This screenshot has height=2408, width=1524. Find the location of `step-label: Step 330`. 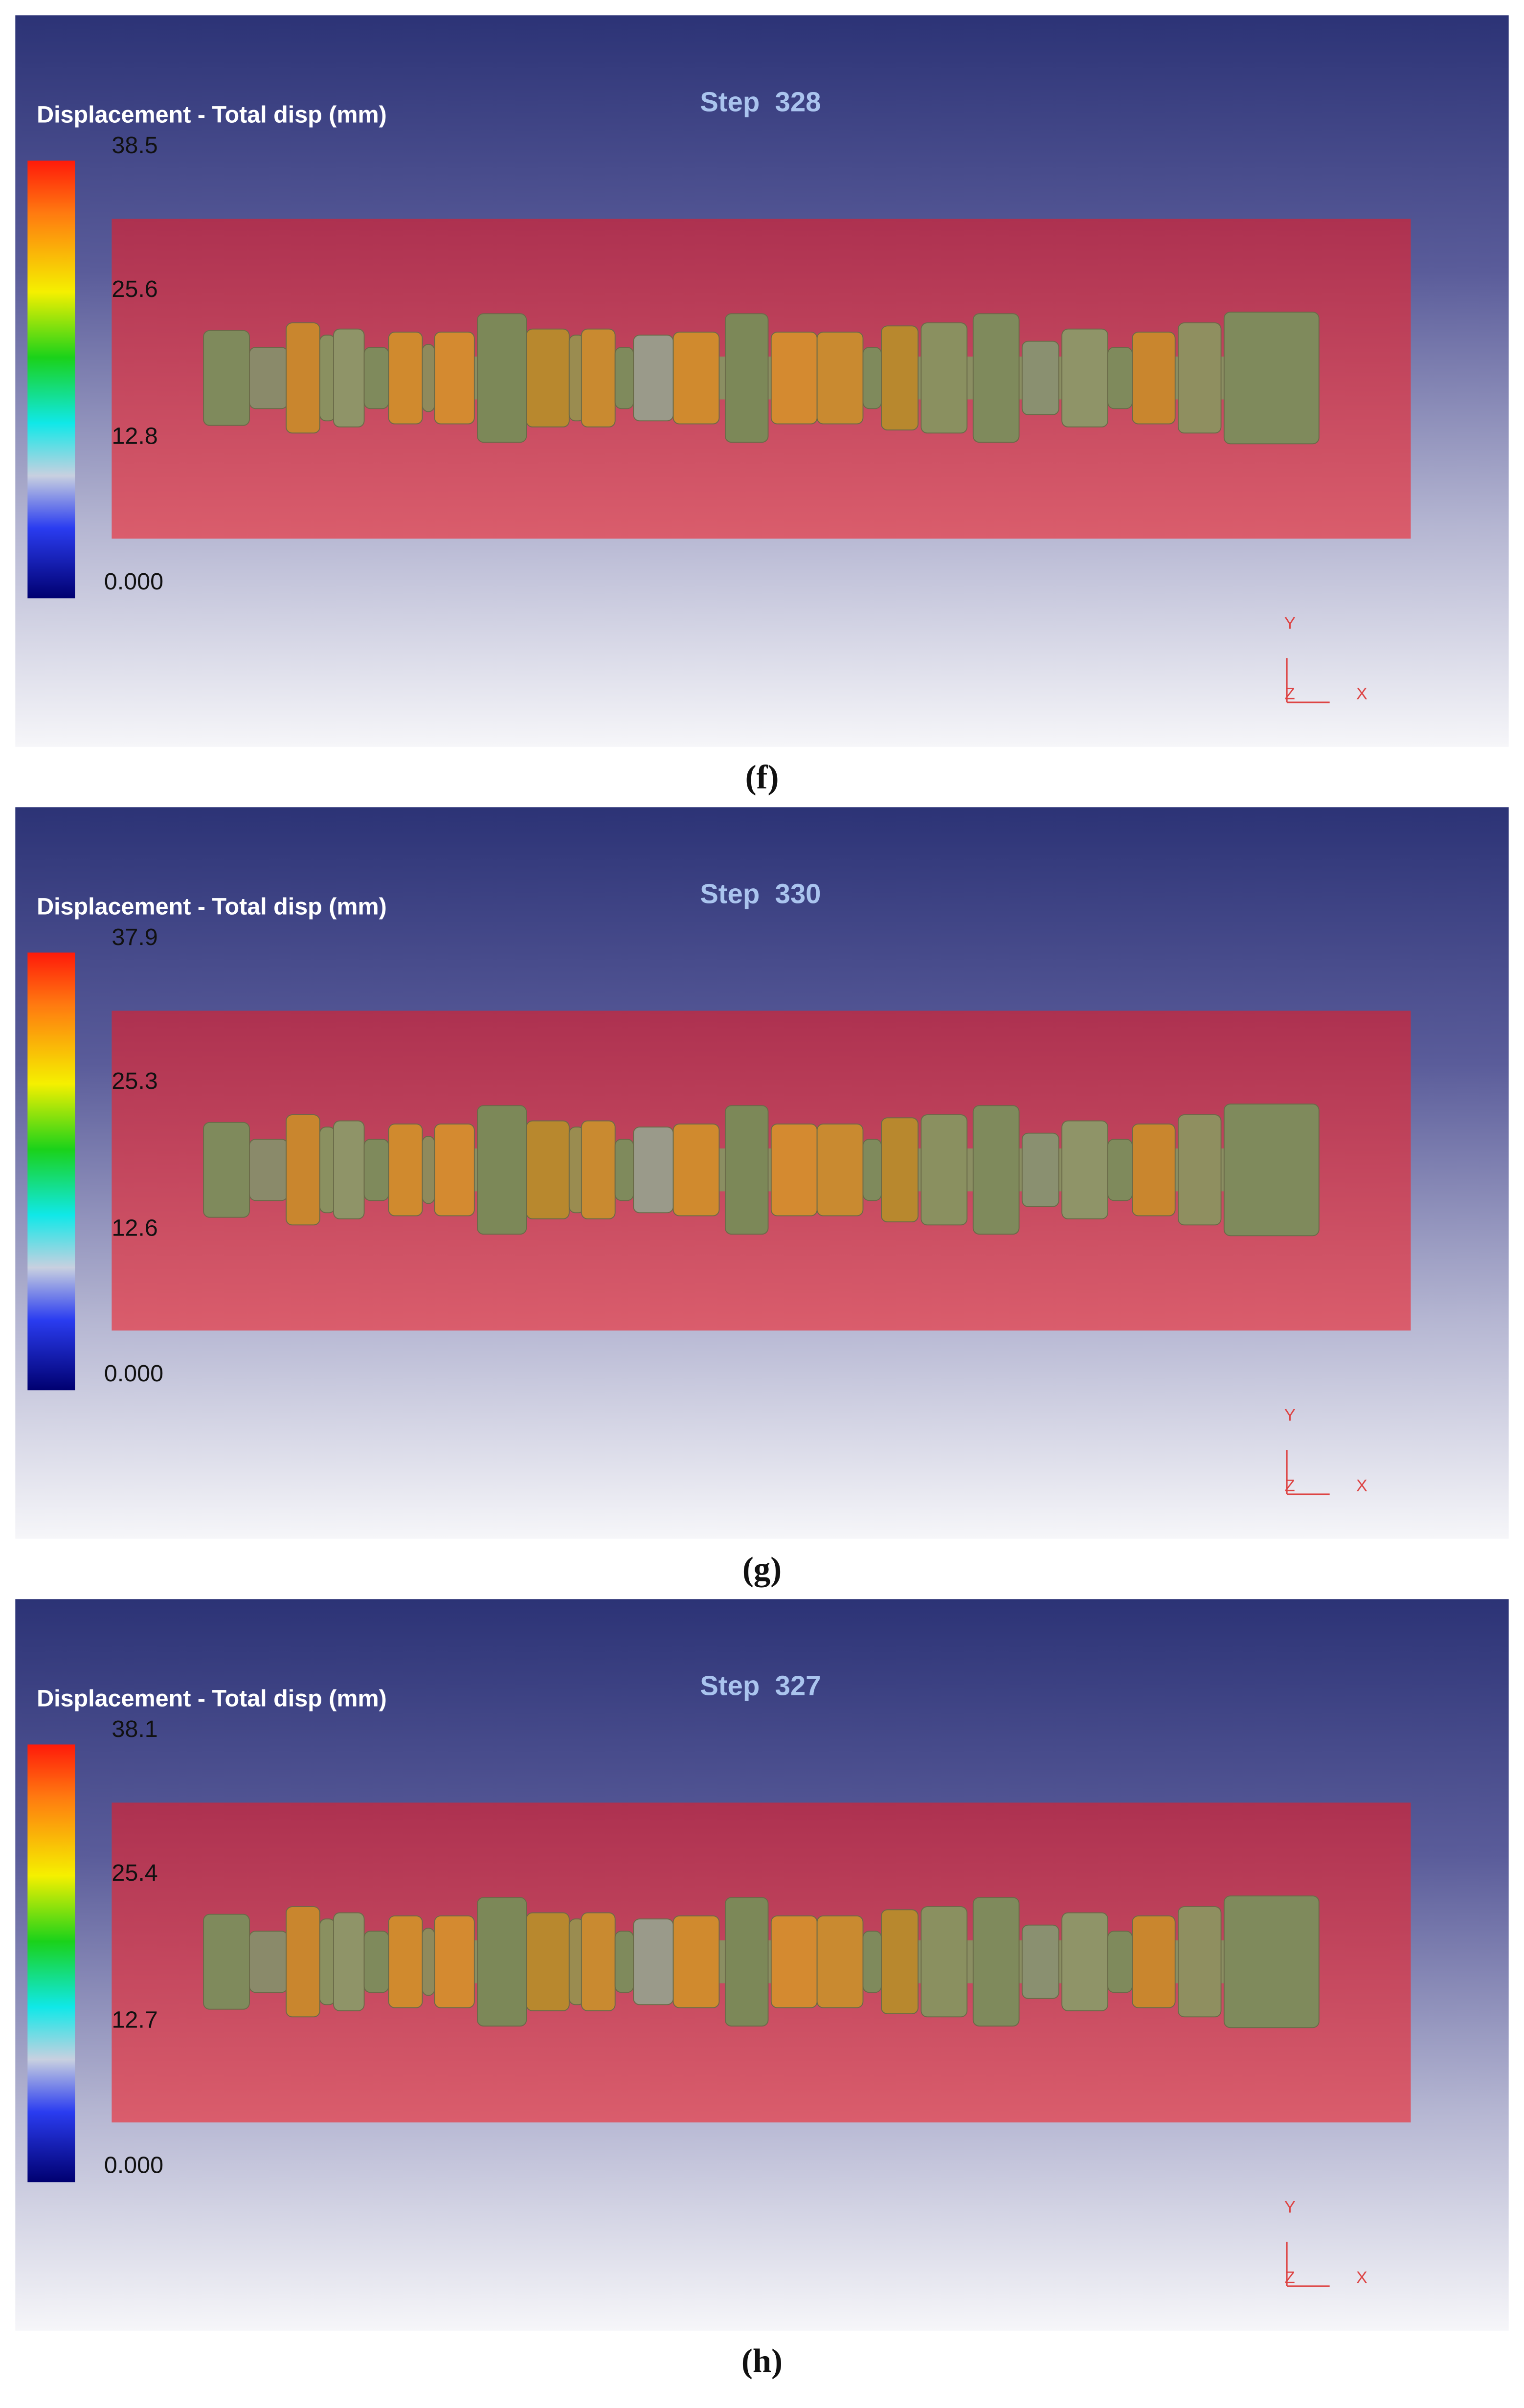

step-label: Step 330 is located at coordinates (761, 893).